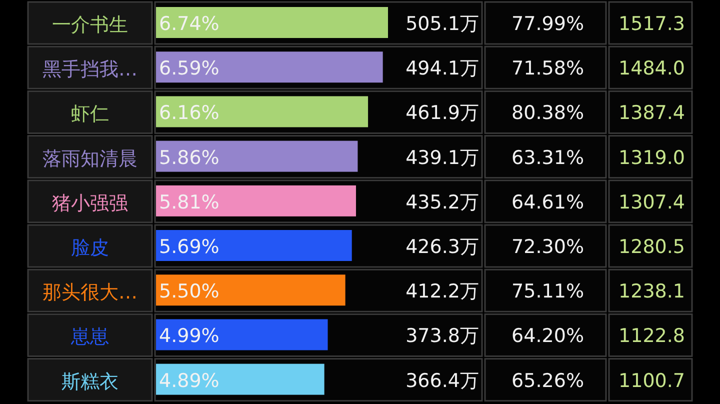 The image size is (720, 404). I want to click on y-tick-label: 猪小强强, so click(90, 203).